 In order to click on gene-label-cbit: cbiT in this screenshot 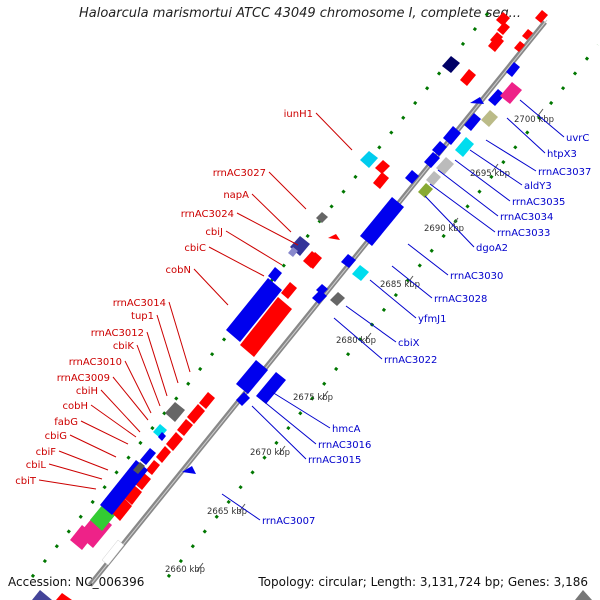, I will do `click(26, 481)`.